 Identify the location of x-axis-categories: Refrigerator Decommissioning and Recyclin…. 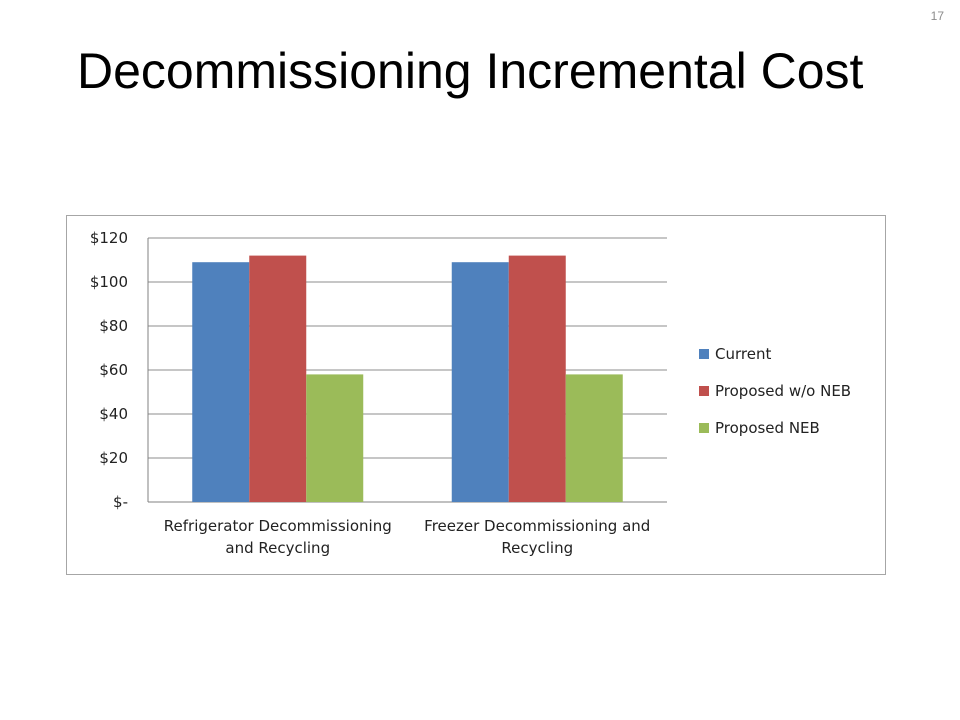
(407, 537).